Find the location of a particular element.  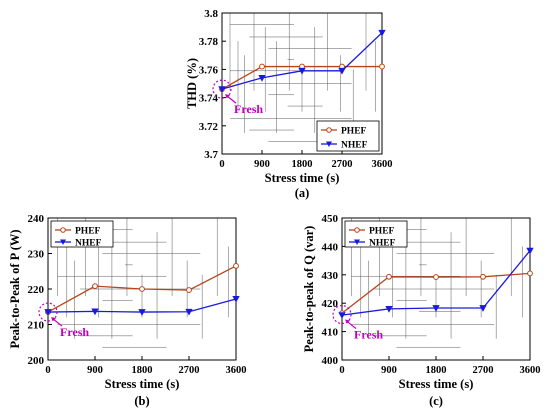

y-tick-label: 3.78 is located at coordinates (209, 42).